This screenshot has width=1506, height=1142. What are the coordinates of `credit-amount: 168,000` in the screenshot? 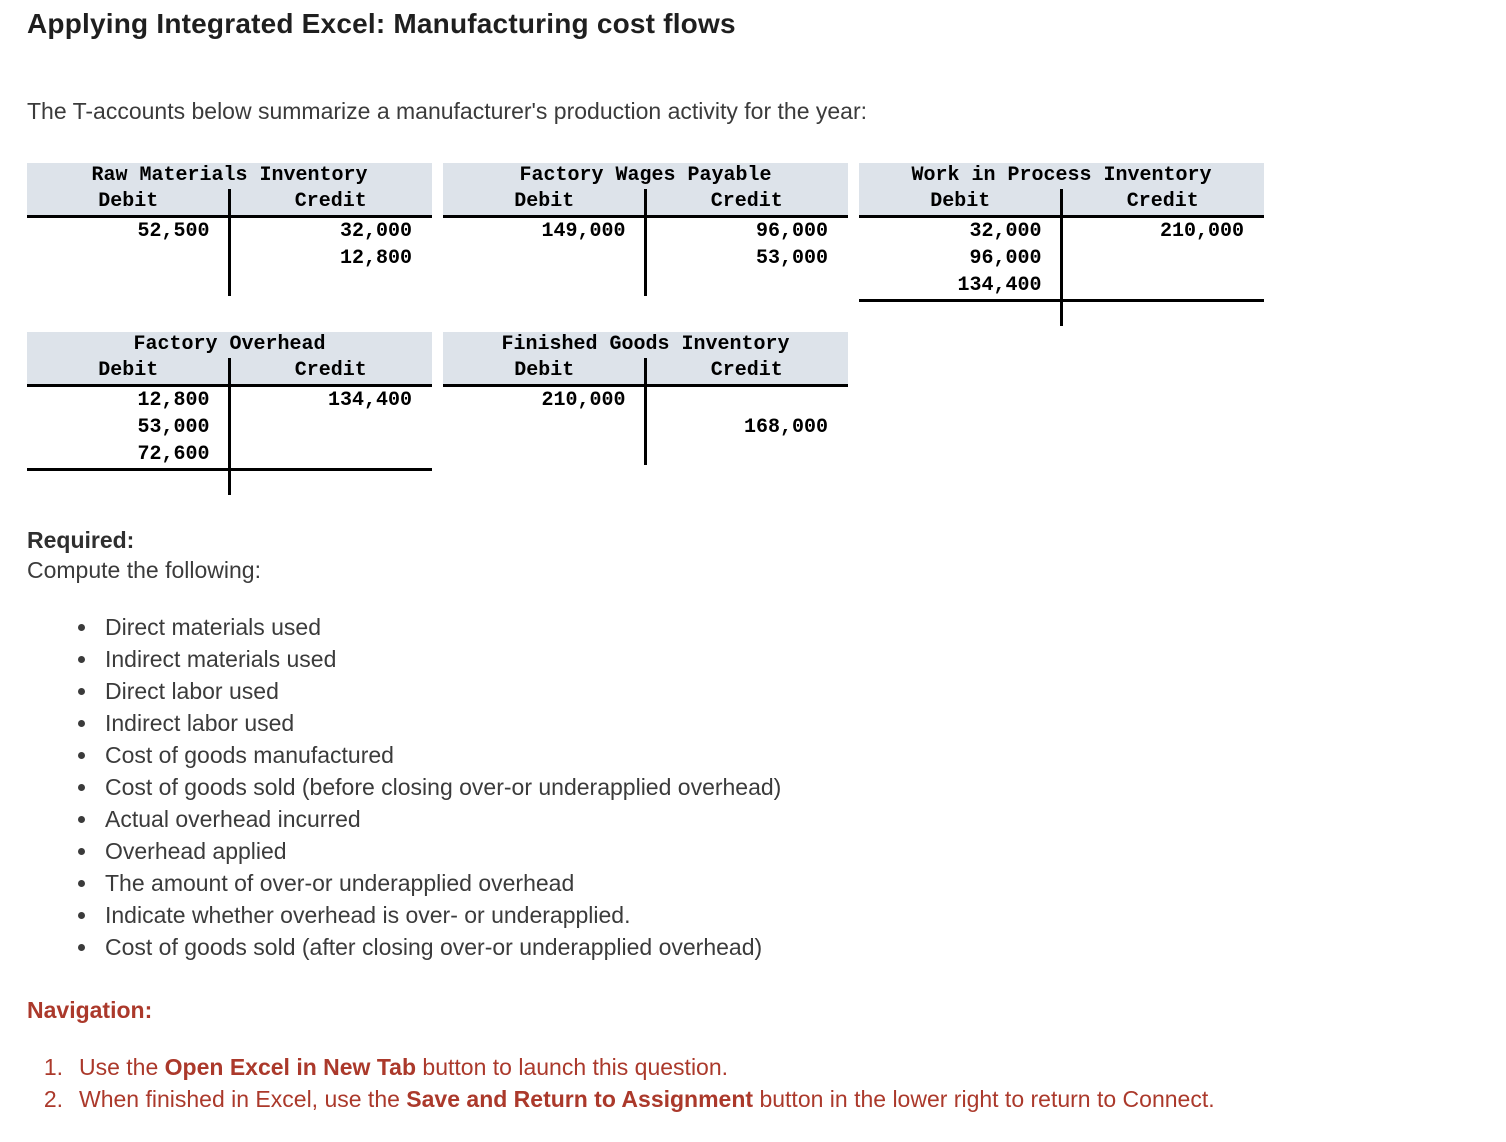 It's located at (785, 427).